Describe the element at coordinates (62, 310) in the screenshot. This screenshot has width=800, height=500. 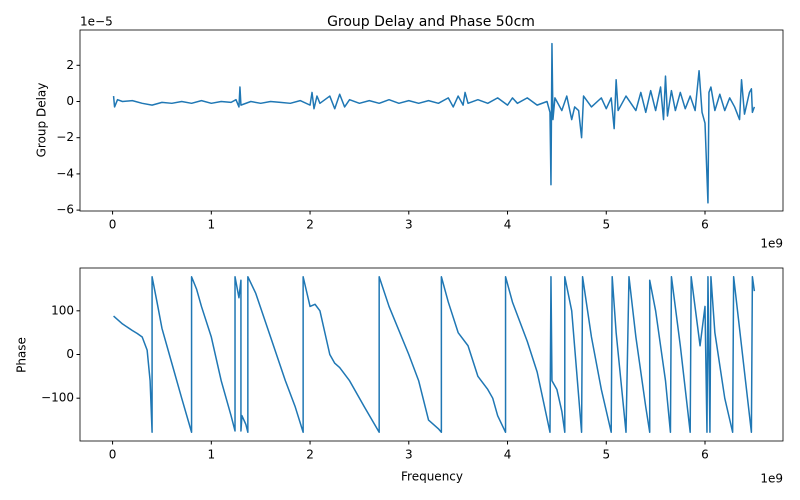
I see `y-tick-label: 100` at that location.